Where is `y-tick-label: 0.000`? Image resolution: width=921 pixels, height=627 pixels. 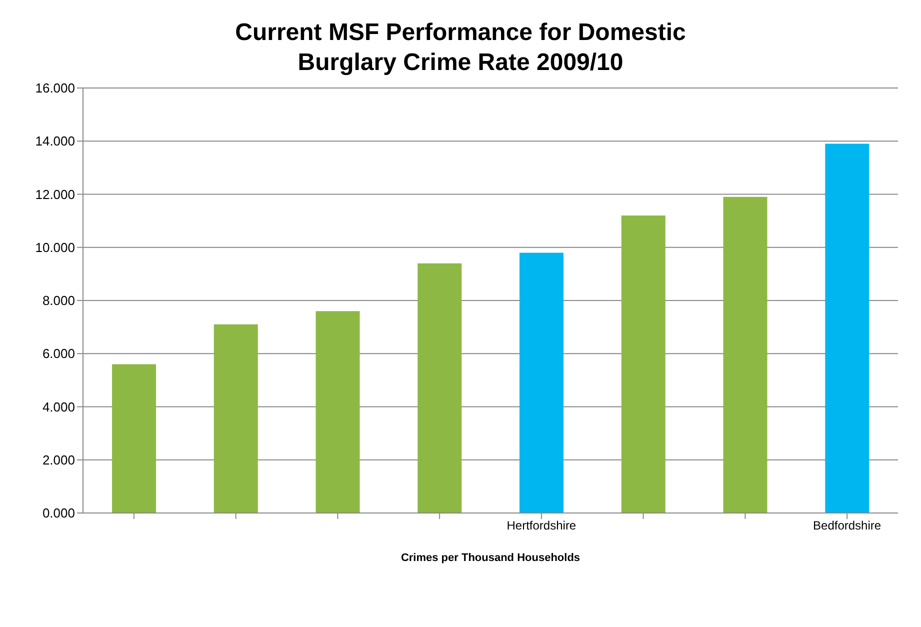 y-tick-label: 0.000 is located at coordinates (58, 513).